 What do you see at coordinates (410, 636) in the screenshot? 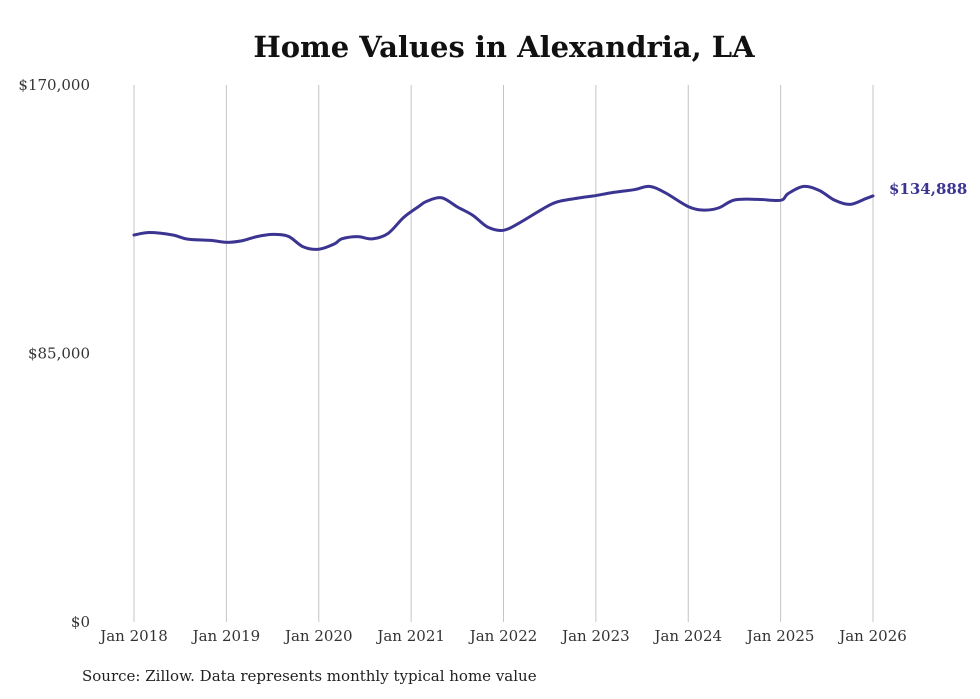
I see `x-tick-label: Jan 2021` at bounding box center [410, 636].